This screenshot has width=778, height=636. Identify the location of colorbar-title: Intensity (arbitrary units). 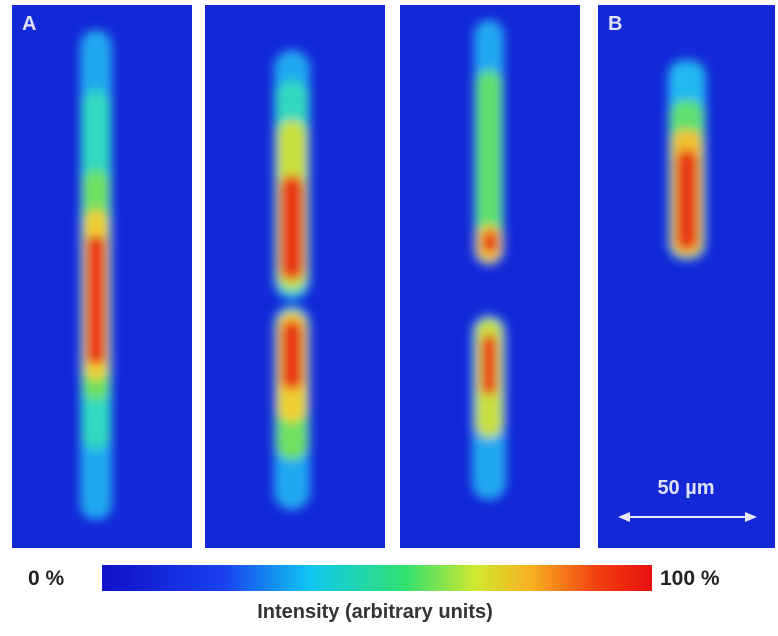
(375, 612).